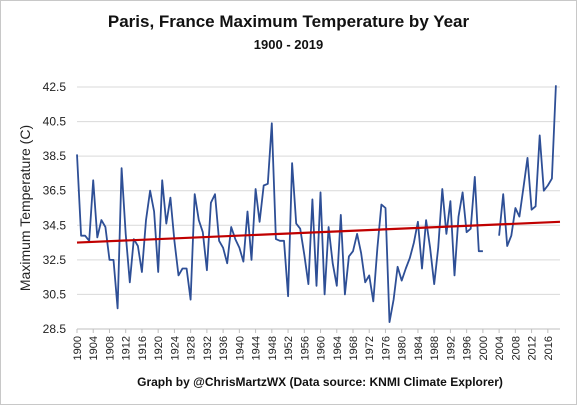 This screenshot has height=405, width=577. What do you see at coordinates (55, 87) in the screenshot?
I see `y-tick-label: 42.5` at bounding box center [55, 87].